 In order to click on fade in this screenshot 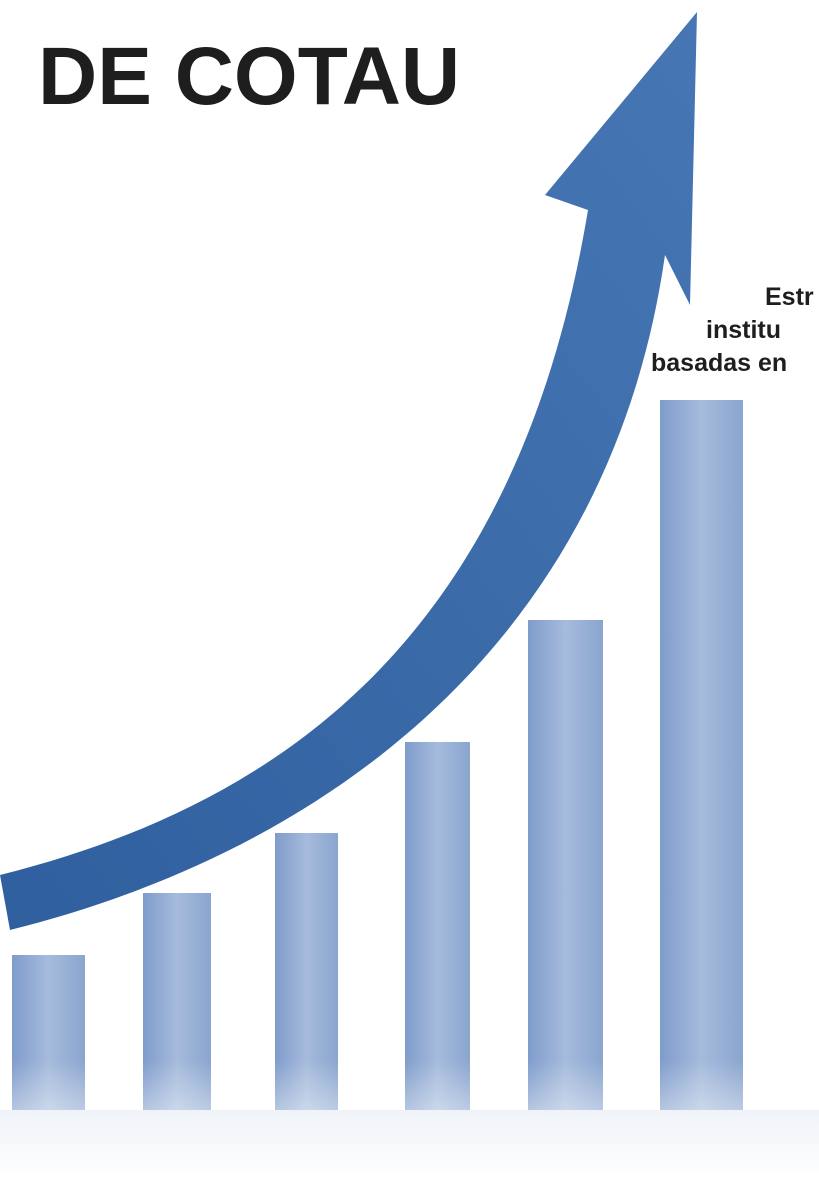, I will do `click(409, 1120)`.